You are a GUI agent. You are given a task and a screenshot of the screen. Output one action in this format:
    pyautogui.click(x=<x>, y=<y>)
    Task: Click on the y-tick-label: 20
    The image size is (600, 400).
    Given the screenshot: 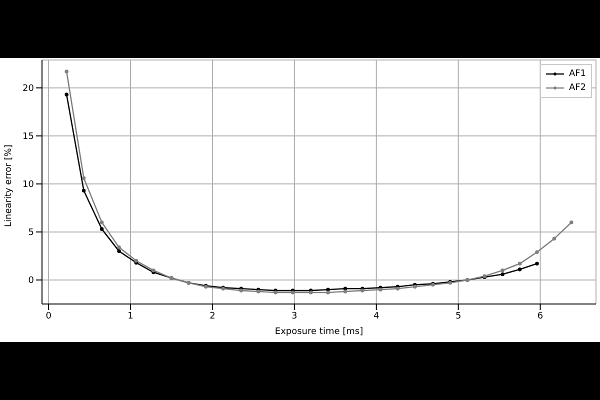 What is the action you would take?
    pyautogui.click(x=28, y=89)
    